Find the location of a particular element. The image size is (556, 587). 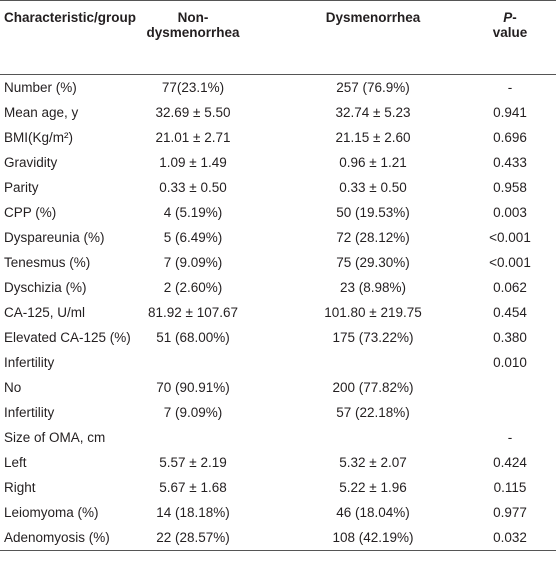

table-cell: Dyschizia (%) is located at coordinates (64, 287).